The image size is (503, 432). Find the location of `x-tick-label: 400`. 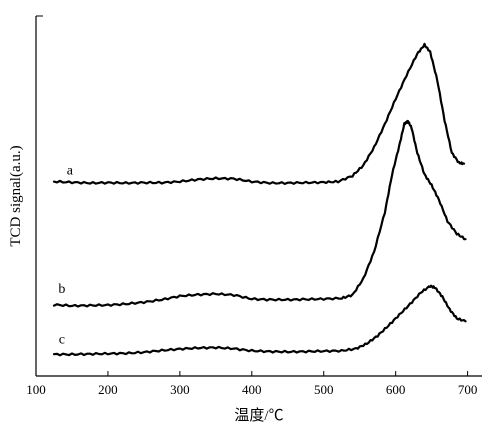

x-tick-label: 400 is located at coordinates (252, 389).